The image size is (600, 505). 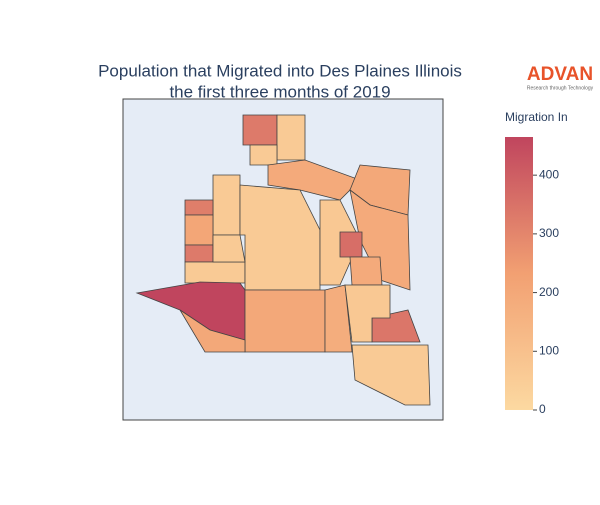 I want to click on chart-title: the first three months of 2019, so click(x=279, y=91).